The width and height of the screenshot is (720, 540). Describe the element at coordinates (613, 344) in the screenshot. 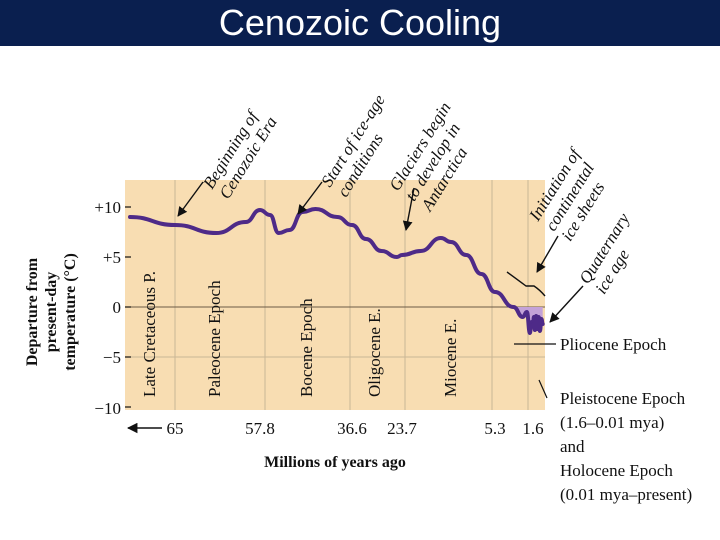

I see `pliocene-label: Pliocene Epoch` at that location.